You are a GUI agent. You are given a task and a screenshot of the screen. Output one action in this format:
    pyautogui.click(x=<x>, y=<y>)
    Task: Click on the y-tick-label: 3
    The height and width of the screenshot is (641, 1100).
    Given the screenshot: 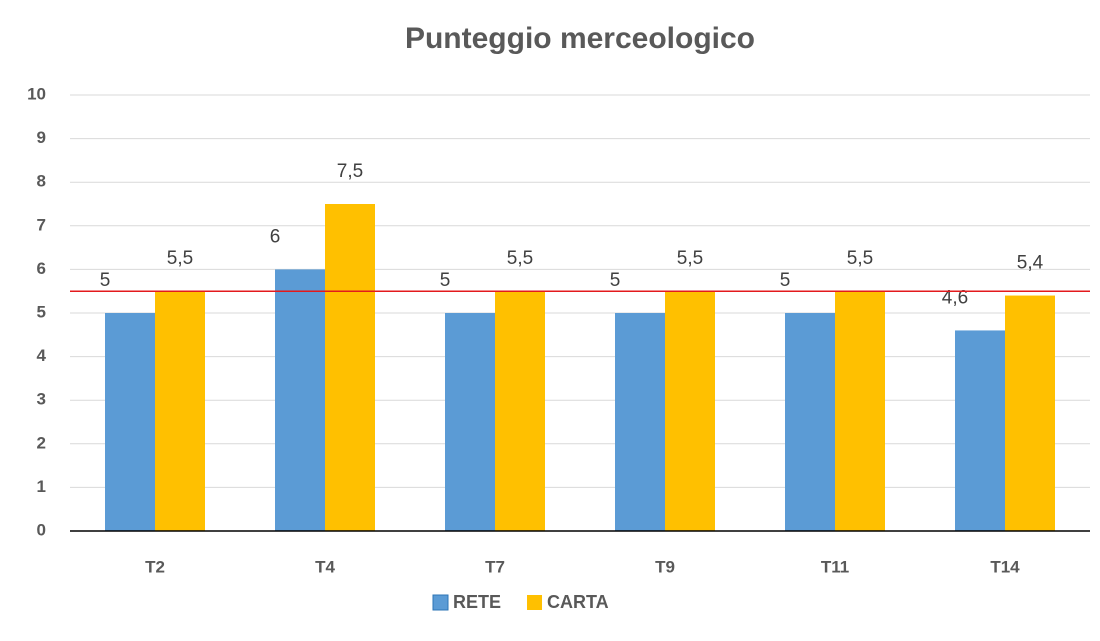 What is the action you would take?
    pyautogui.click(x=41, y=399)
    